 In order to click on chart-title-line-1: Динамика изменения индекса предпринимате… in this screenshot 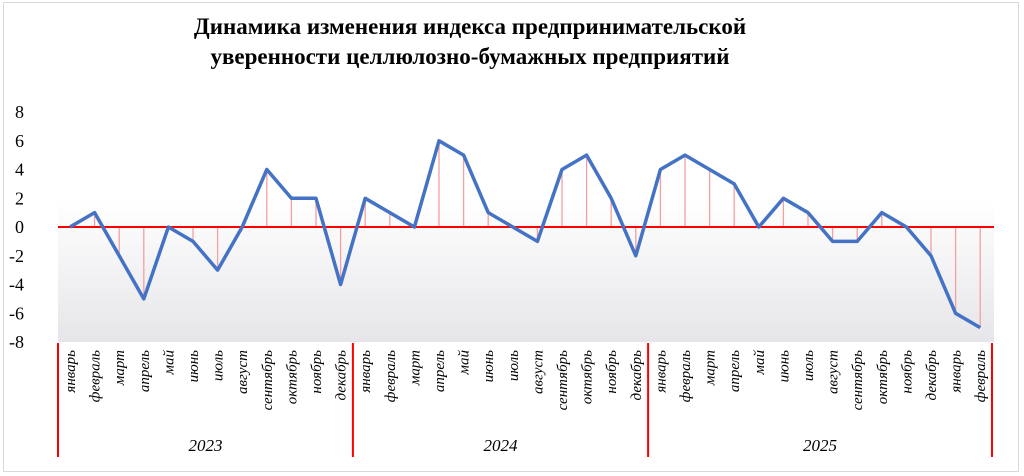, I will do `click(470, 26)`.